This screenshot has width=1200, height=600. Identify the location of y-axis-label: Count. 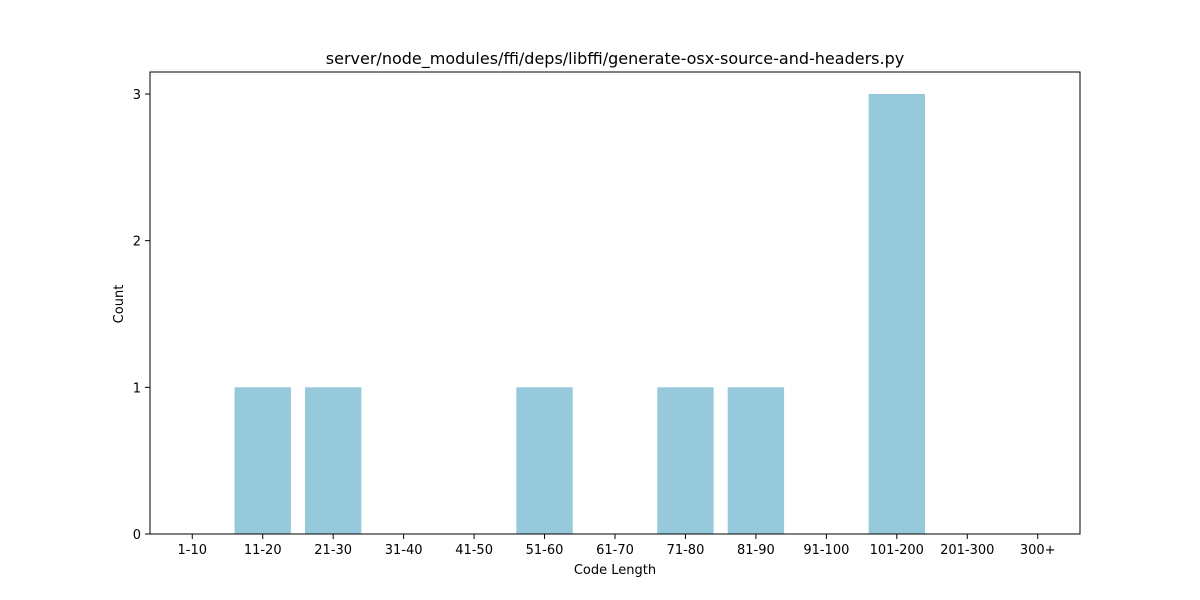
(119, 304).